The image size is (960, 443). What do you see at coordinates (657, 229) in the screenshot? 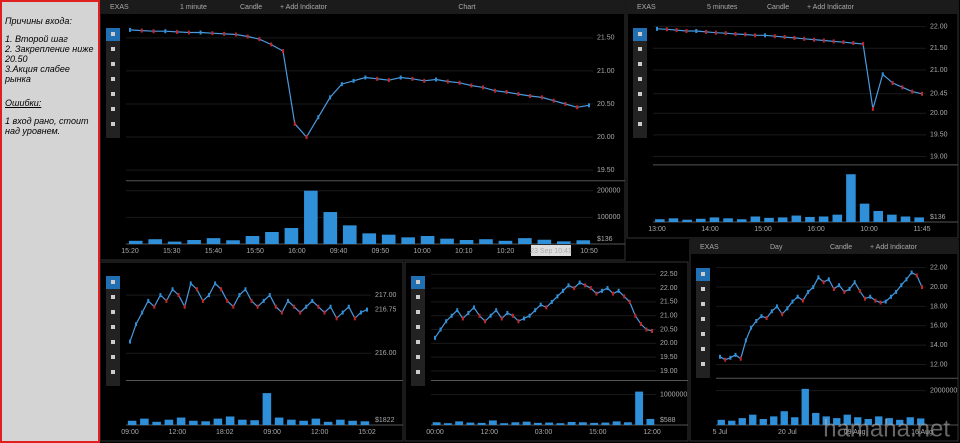
I see `x-tick-label: 13:00` at bounding box center [657, 229].